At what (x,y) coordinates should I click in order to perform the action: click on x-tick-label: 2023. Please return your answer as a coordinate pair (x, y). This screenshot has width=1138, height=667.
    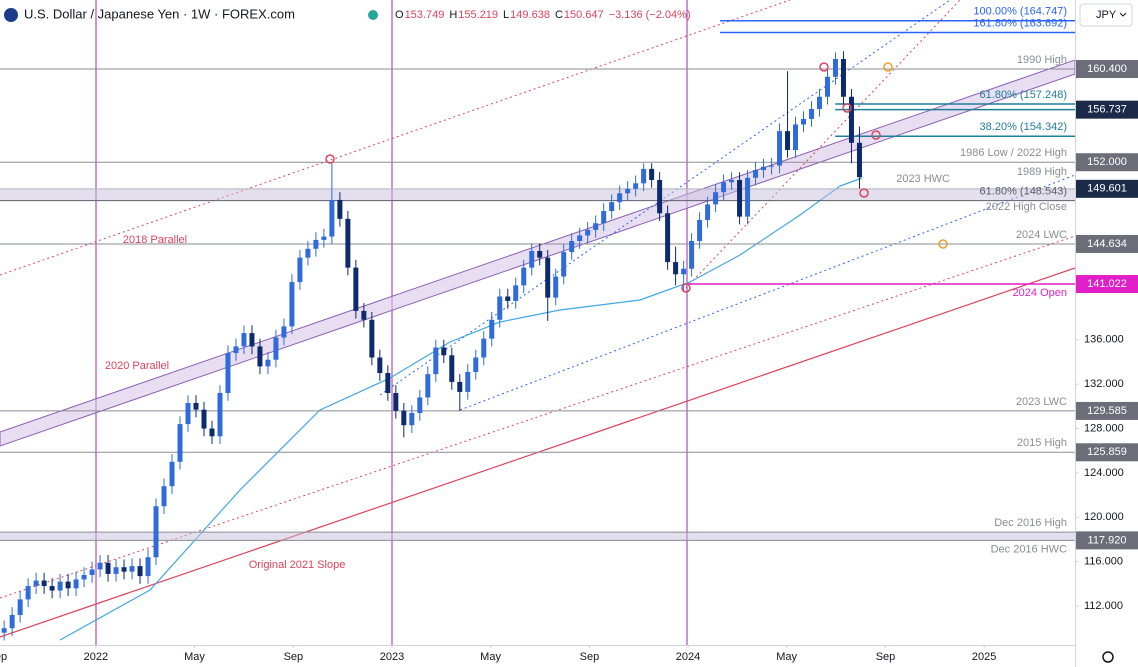
    Looking at the image, I should click on (392, 657).